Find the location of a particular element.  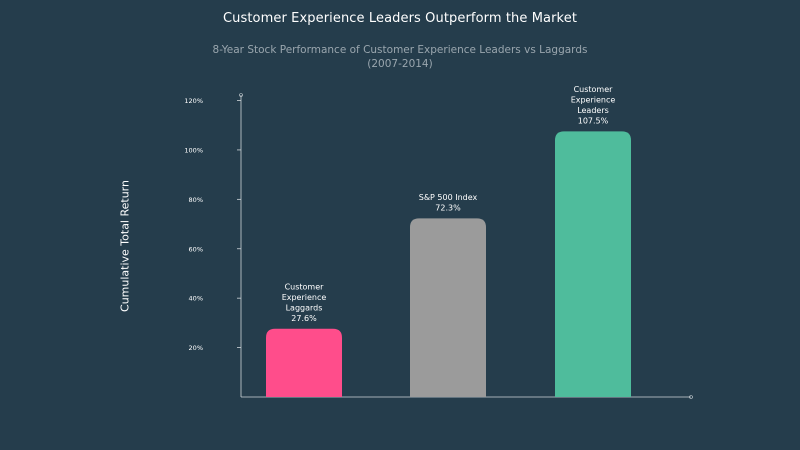

y-tick-label: 120% is located at coordinates (193, 101).